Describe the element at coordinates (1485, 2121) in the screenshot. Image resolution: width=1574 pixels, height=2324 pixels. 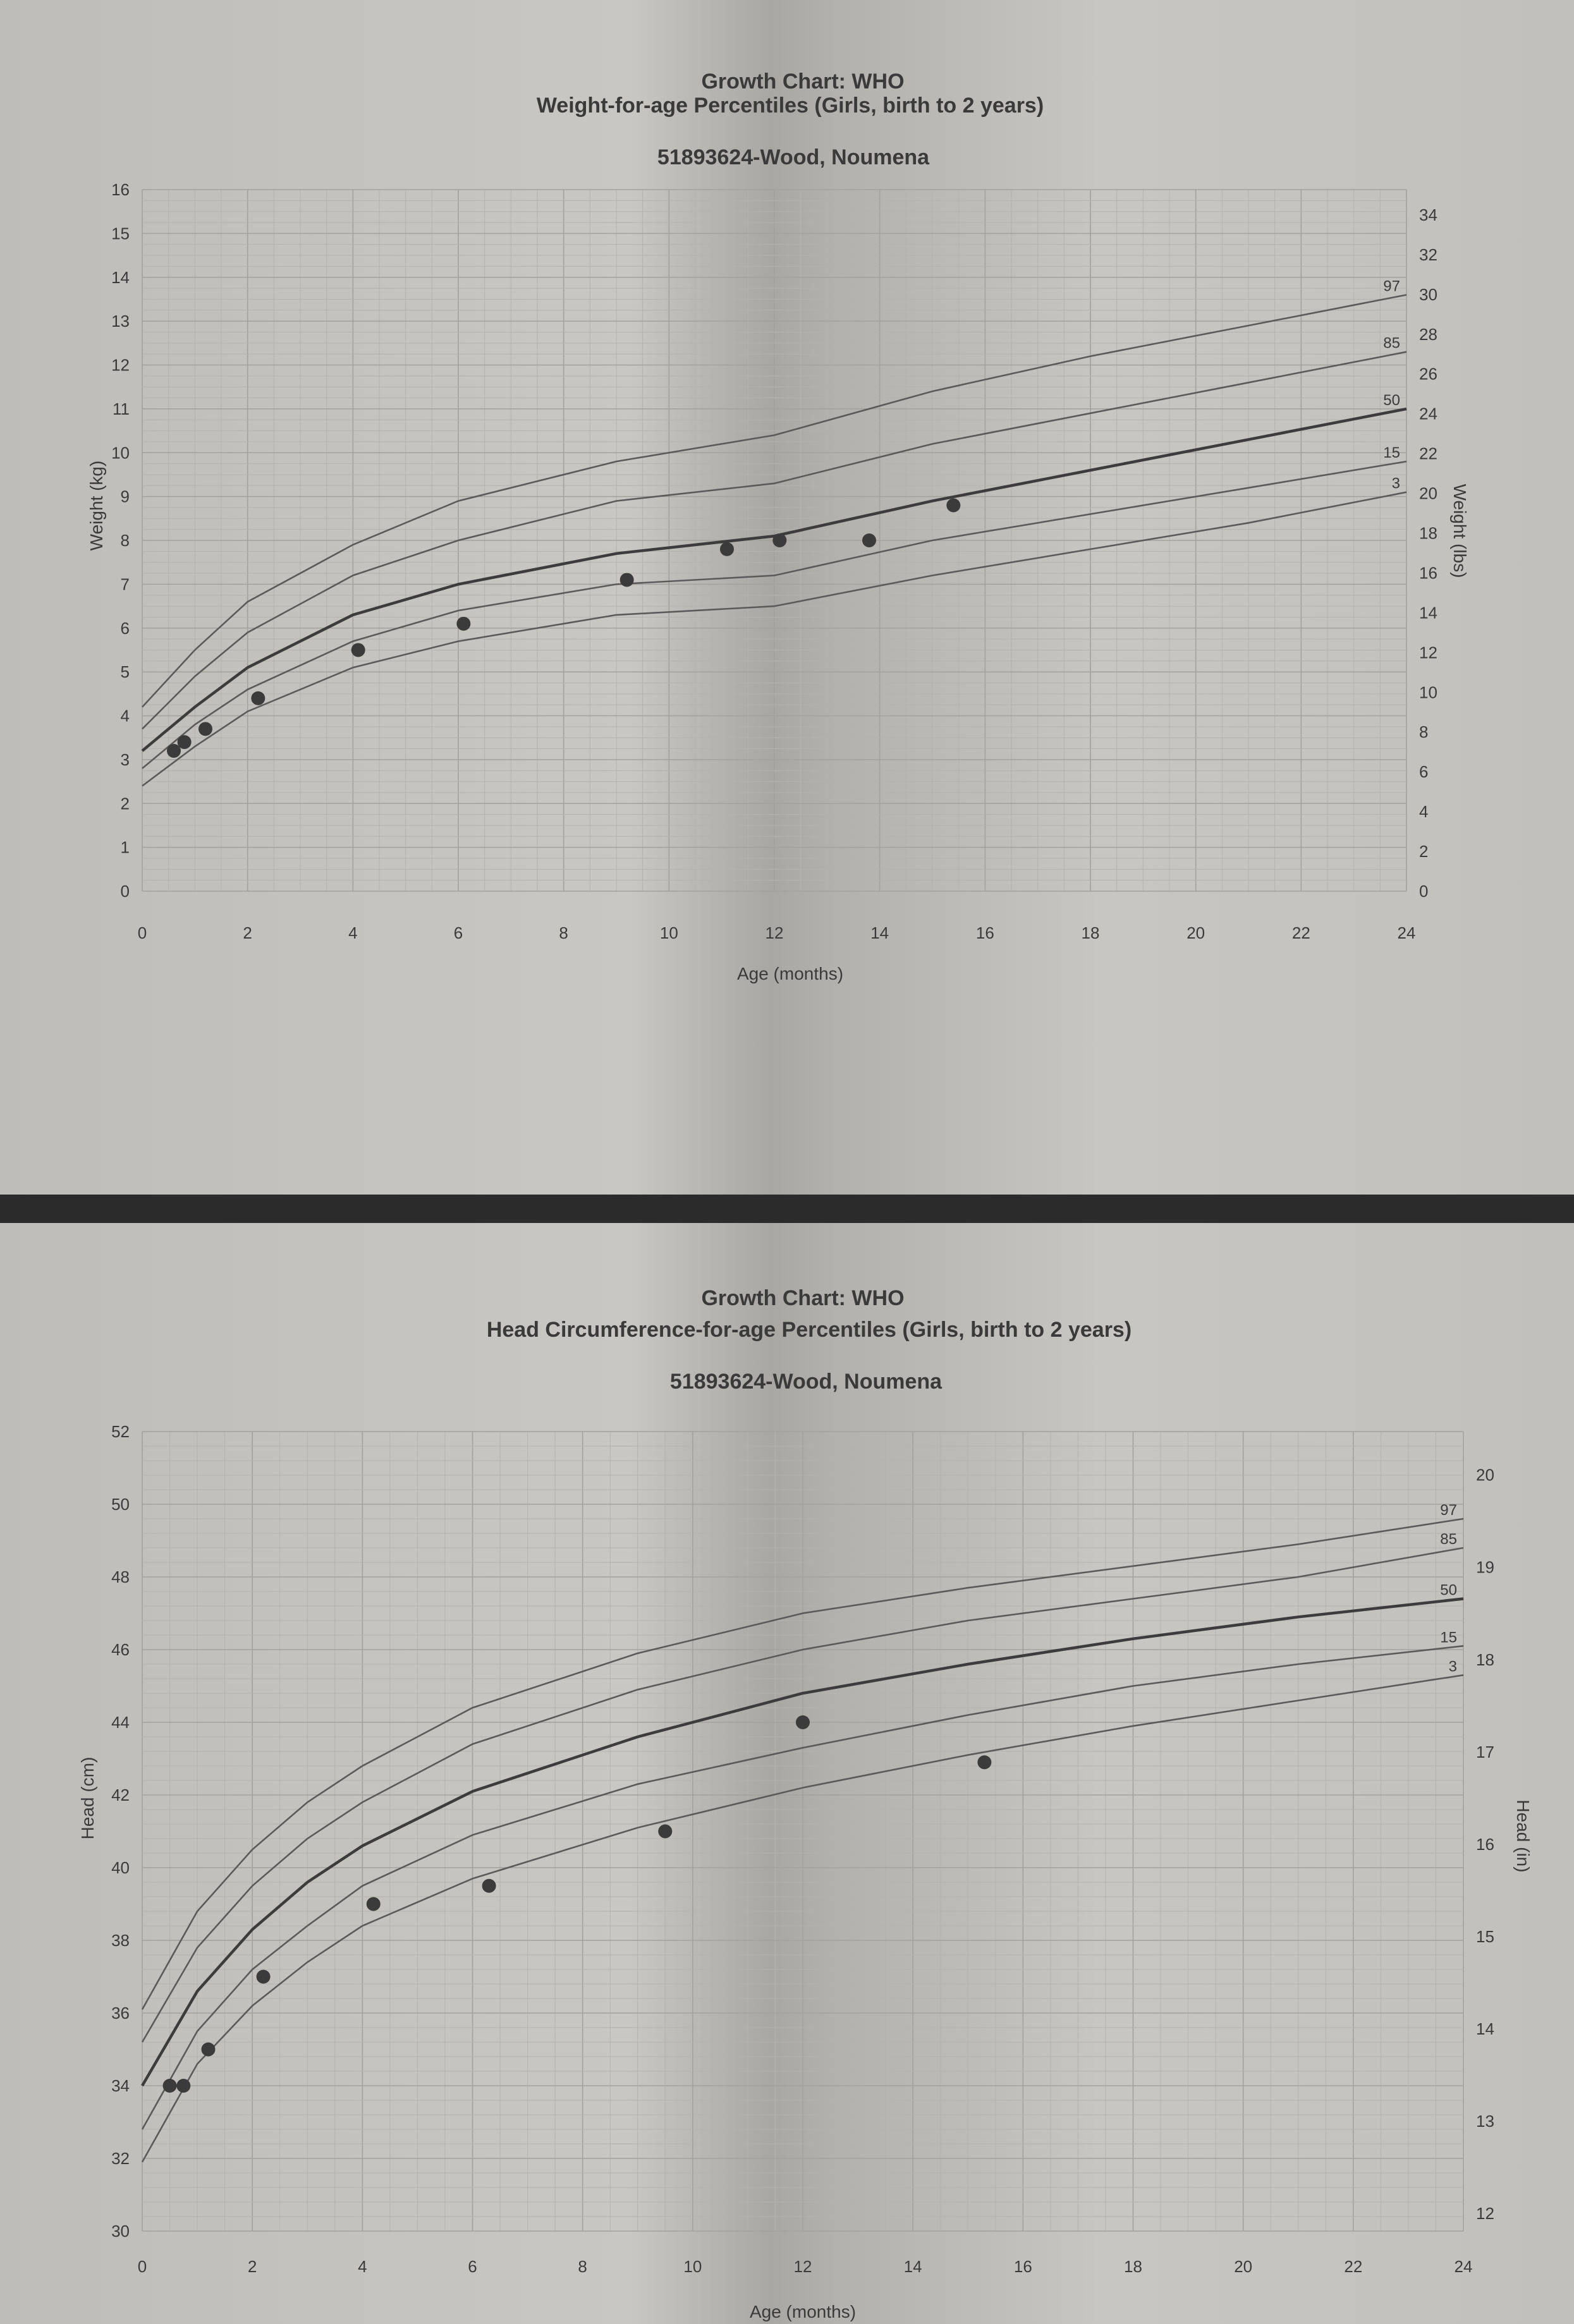
I see `y-tick-label-right: 13` at that location.